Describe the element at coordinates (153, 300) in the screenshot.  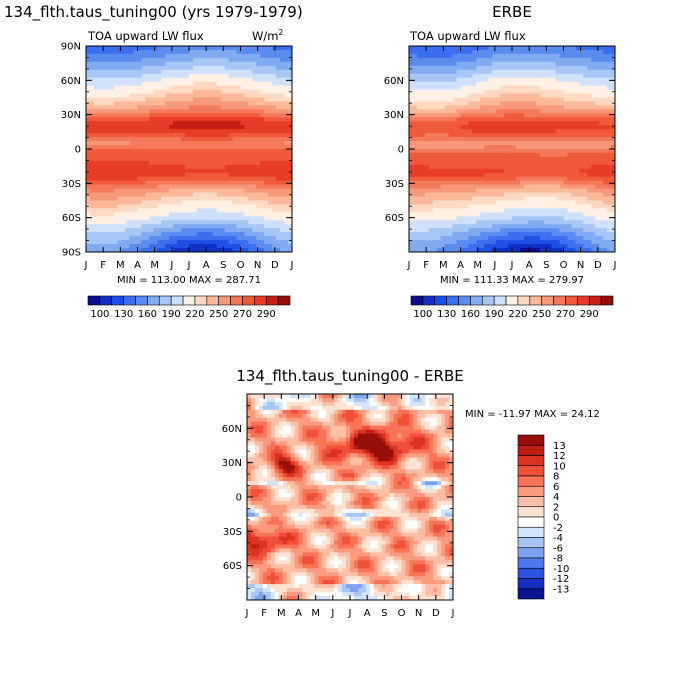
I see `colorbar-swatch` at that location.